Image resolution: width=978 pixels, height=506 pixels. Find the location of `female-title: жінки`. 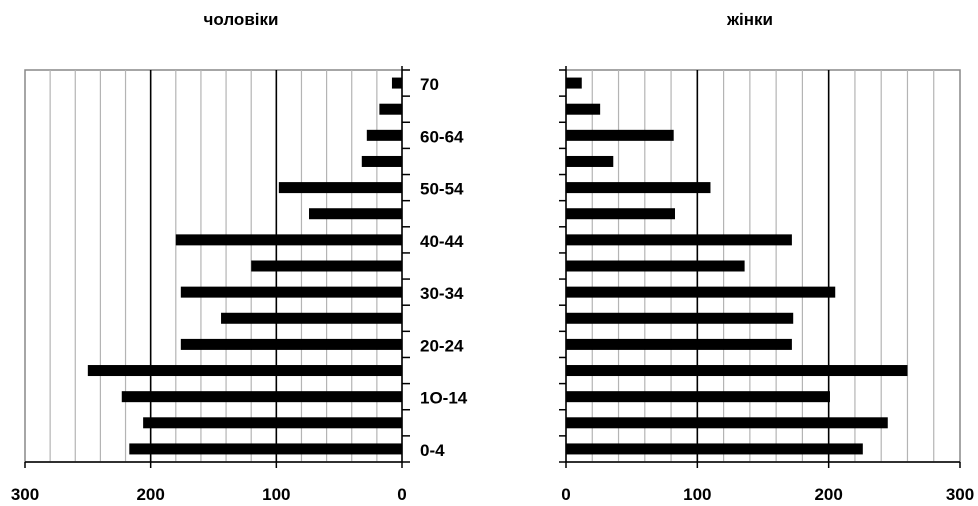

female-title: жінки is located at coordinates (749, 19).